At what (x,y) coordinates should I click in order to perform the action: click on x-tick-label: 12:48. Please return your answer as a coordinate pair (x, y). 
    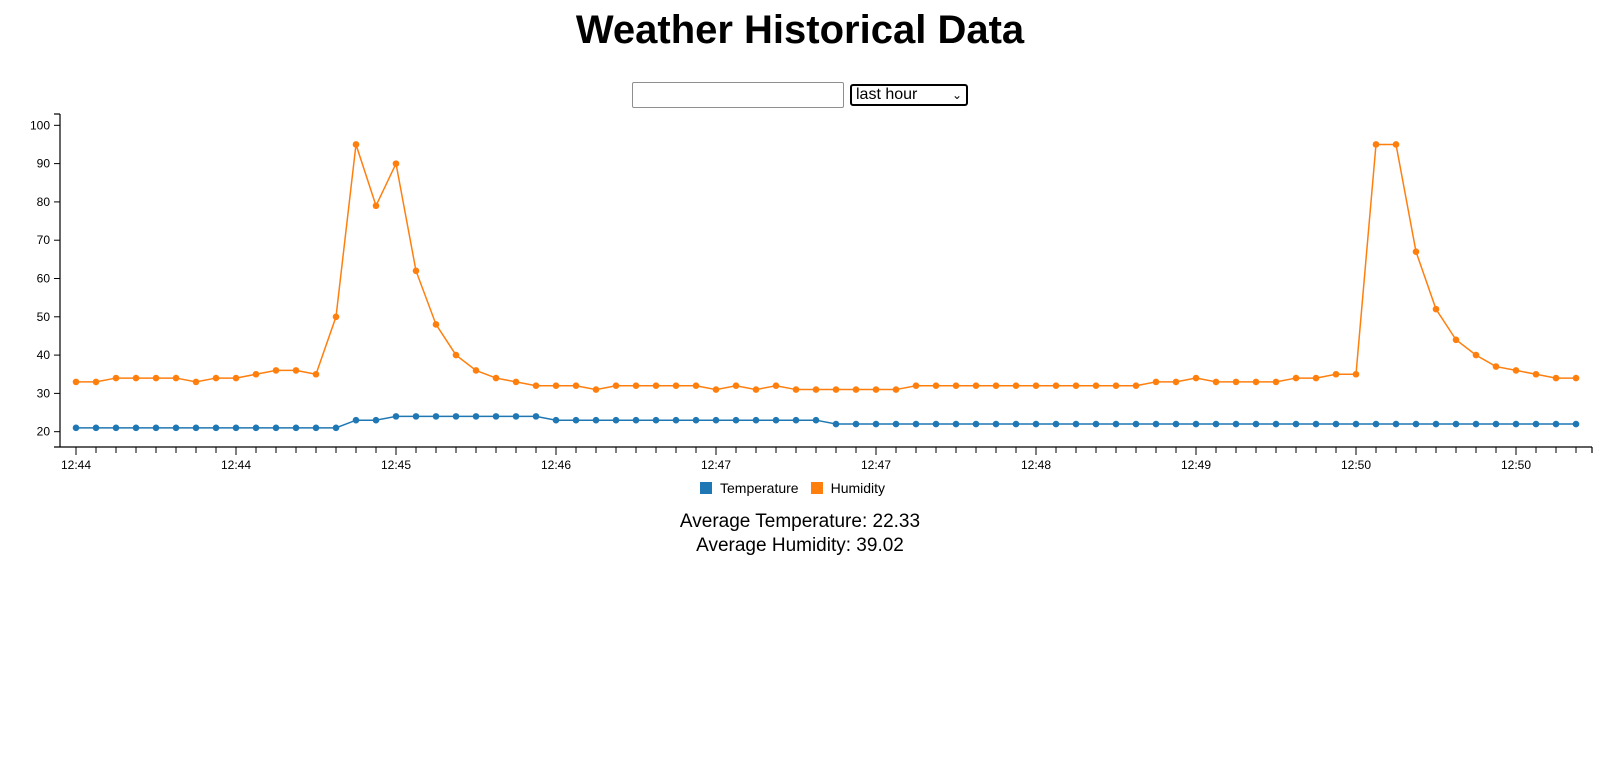
    Looking at the image, I should click on (1036, 464).